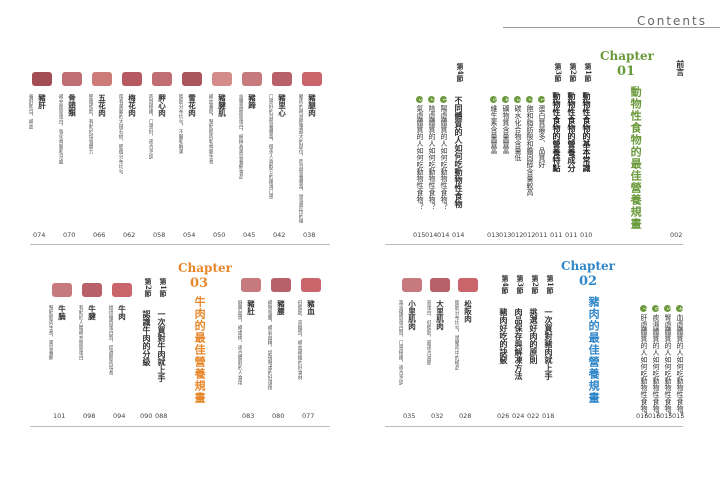 Image resolution: width=720 pixels, height=500 pixels. What do you see at coordinates (279, 235) in the screenshot?
I see `meat-page: 042` at bounding box center [279, 235].